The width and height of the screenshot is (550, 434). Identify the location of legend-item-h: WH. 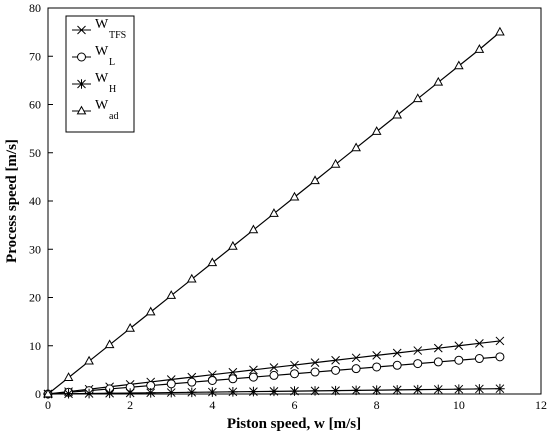
(94, 83).